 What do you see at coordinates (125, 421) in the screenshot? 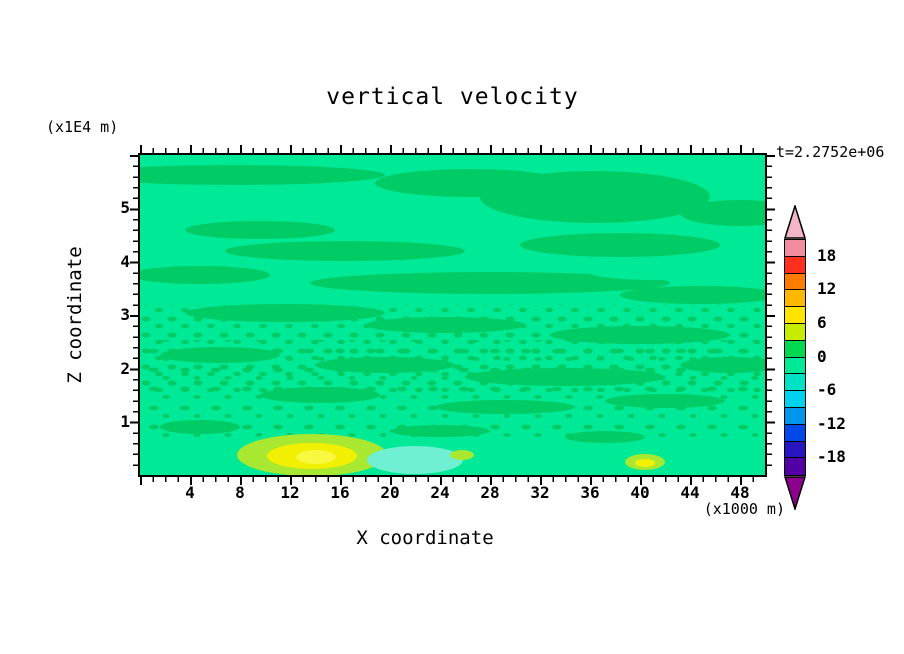
I see `y-tick-label: 1` at bounding box center [125, 421].